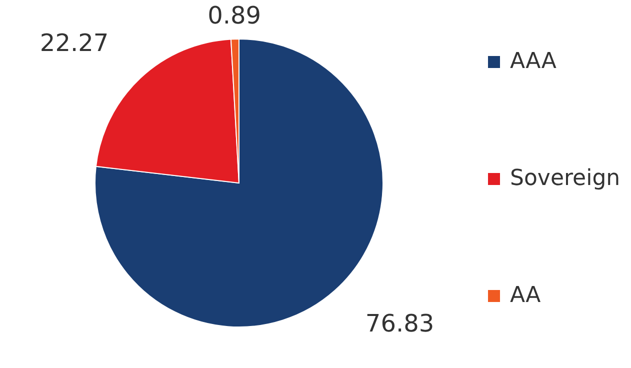 The width and height of the screenshot is (631, 368). I want to click on data-label: 76.83, so click(399, 324).